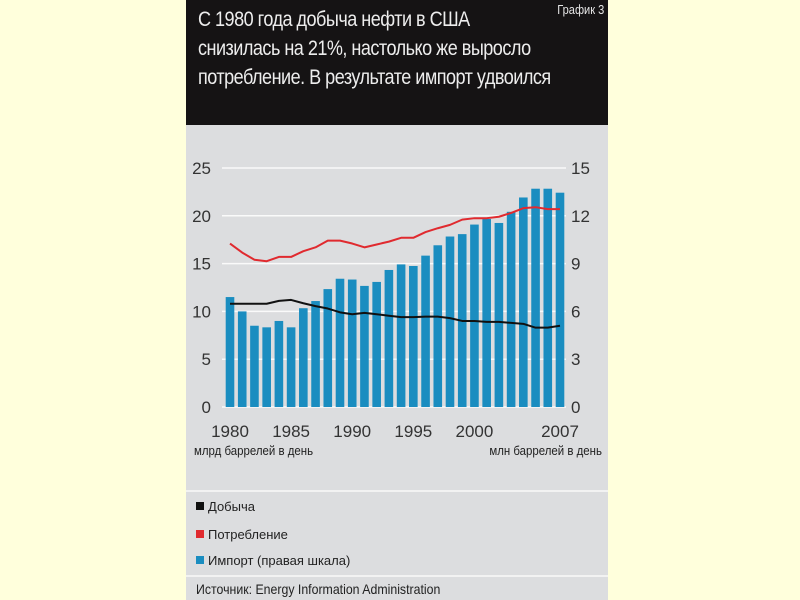 This screenshot has width=800, height=600. What do you see at coordinates (200, 534) in the screenshot?
I see `legend-swatch-red` at bounding box center [200, 534].